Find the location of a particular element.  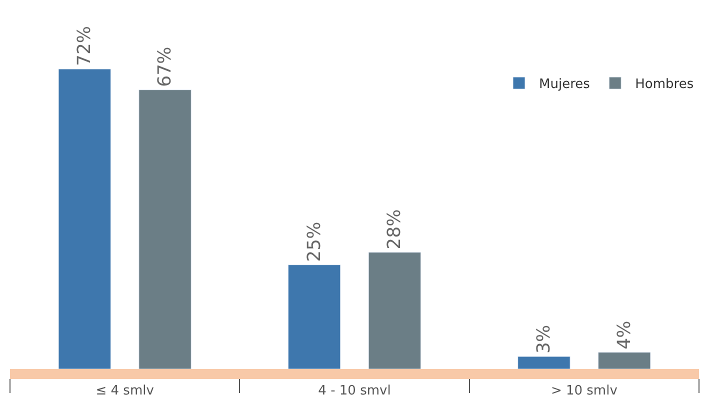

data-label: 28% is located at coordinates (395, 229).